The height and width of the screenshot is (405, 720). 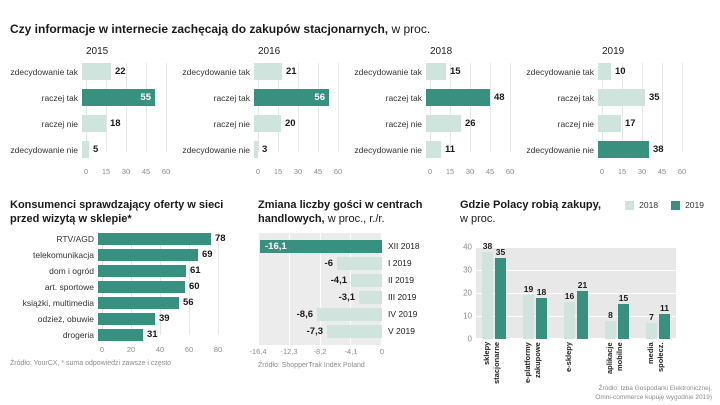 What do you see at coordinates (320, 280) in the screenshot?
I see `bar-row: -4,1` at bounding box center [320, 280].